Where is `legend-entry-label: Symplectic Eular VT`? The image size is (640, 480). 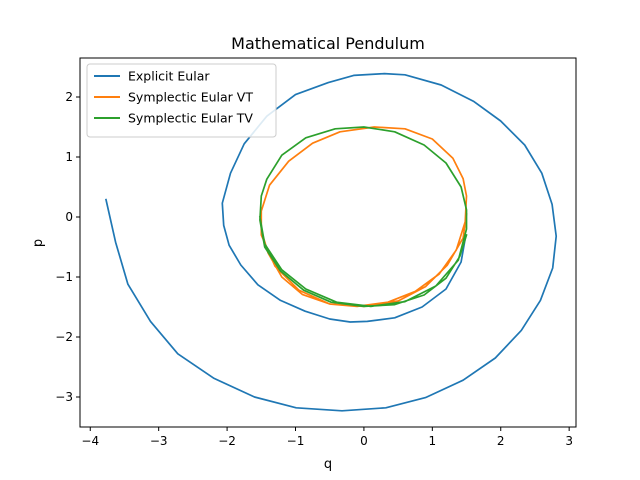
legend-entry-label: Symplectic Eular VT is located at coordinates (190, 97).